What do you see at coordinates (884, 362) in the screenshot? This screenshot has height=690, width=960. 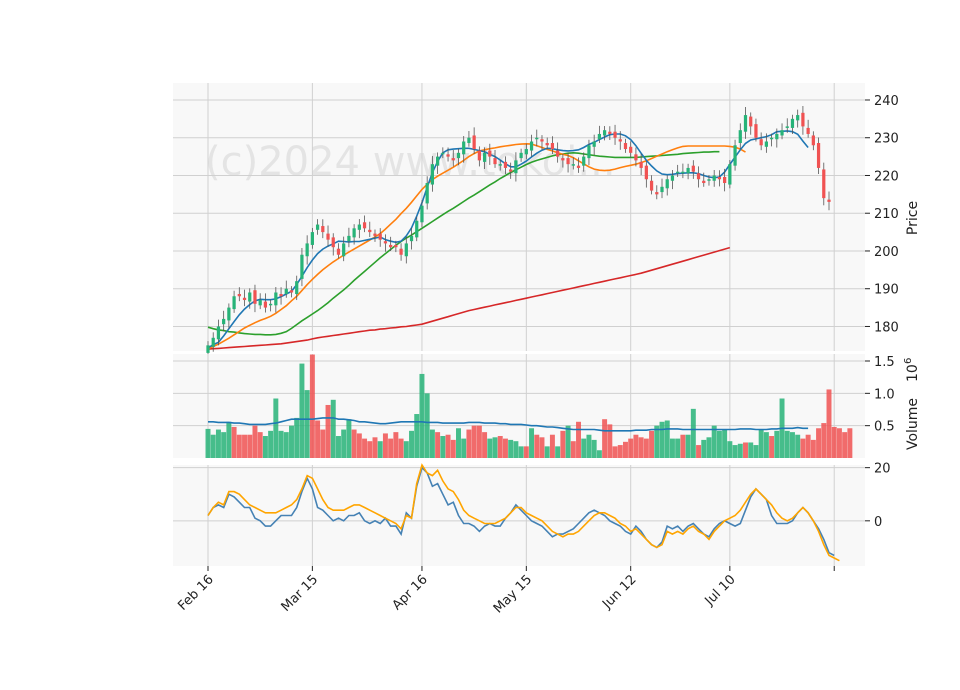 I see `y-tick-label: 1.5` at bounding box center [884, 362].